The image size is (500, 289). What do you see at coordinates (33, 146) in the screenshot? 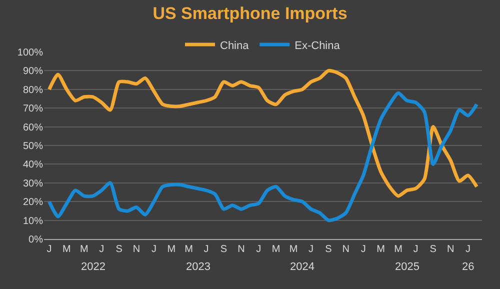
I see `y-tick-label: 50%` at bounding box center [33, 146].